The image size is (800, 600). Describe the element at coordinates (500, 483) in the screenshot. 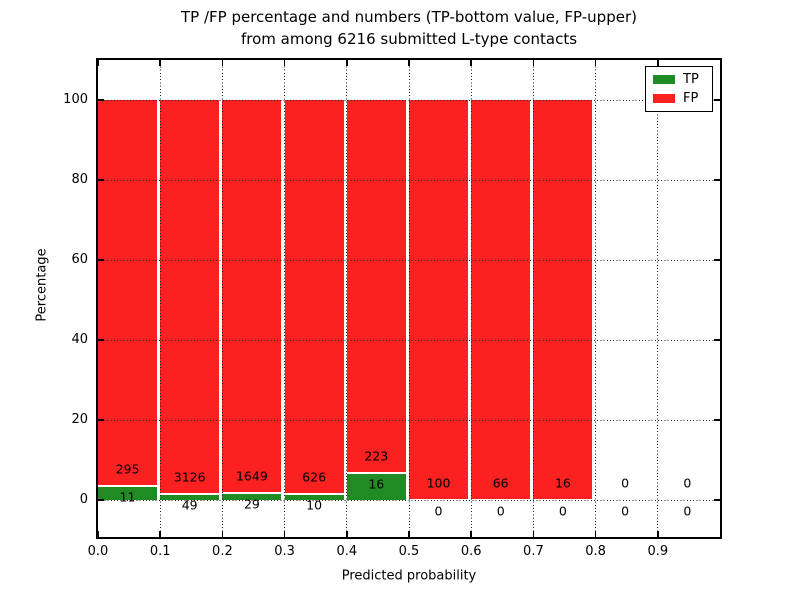

I see `fp-count-label: 66` at that location.